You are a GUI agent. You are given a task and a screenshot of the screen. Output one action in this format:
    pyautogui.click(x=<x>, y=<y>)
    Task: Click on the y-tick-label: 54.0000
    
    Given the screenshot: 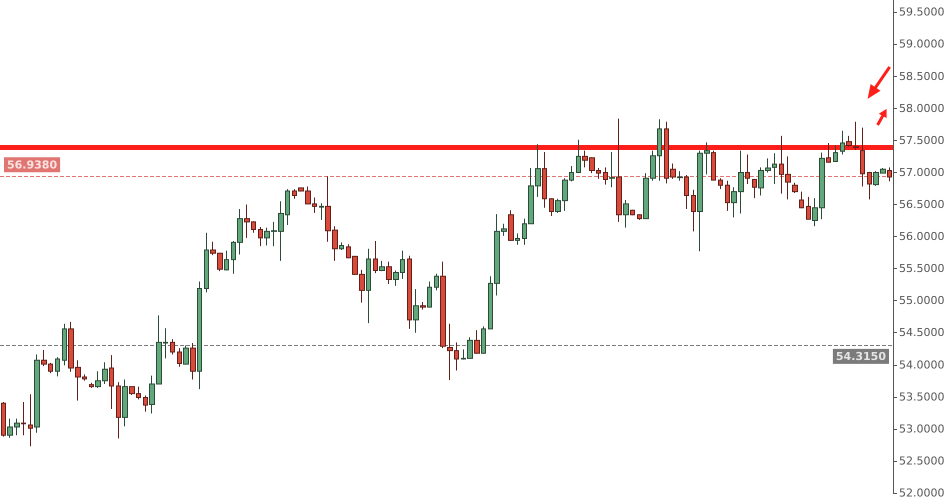 What is the action you would take?
    pyautogui.click(x=921, y=365)
    